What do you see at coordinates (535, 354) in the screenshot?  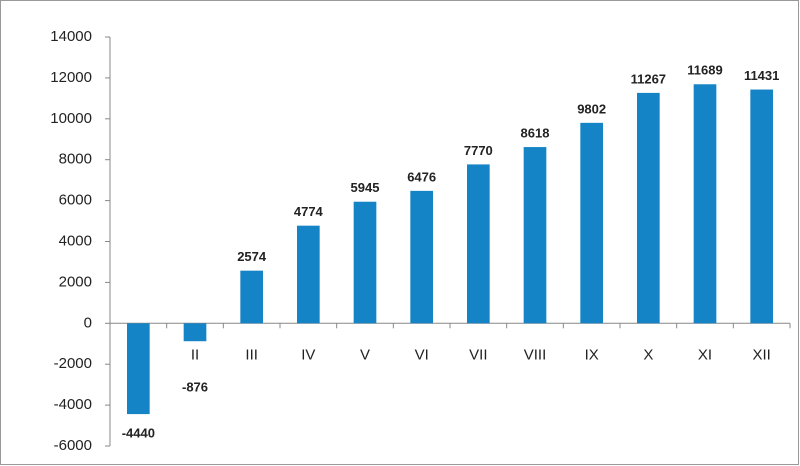 I see `x-tick-label: VIII` at bounding box center [535, 354].